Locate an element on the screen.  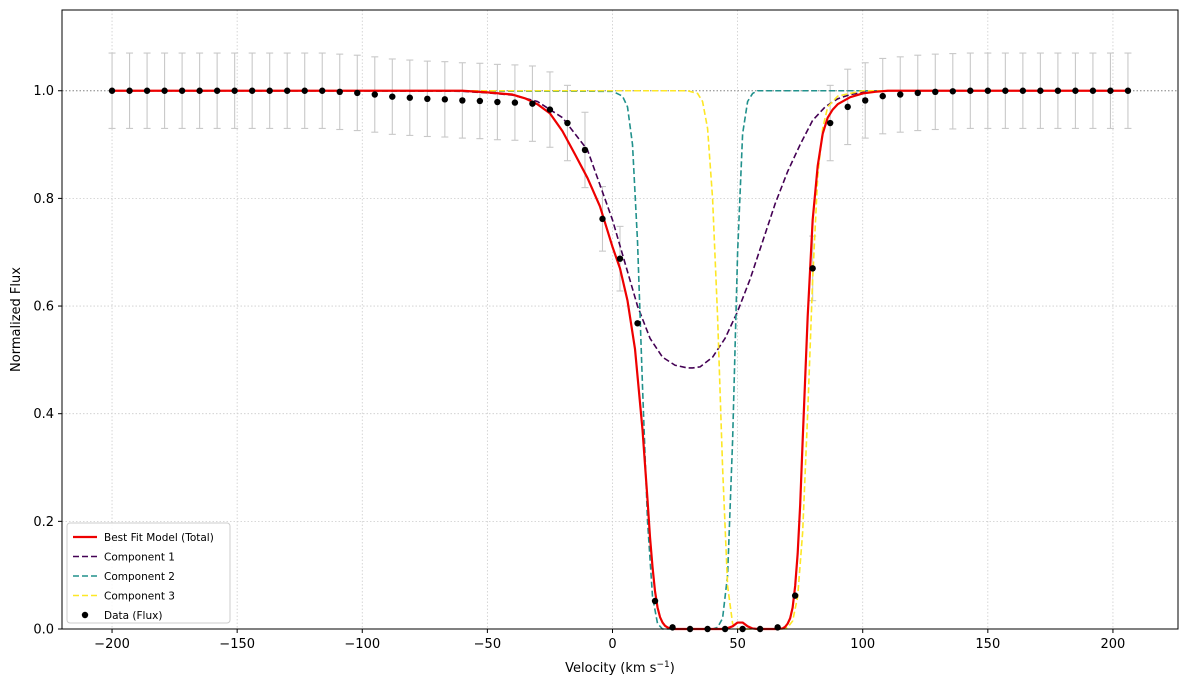
x-tick-label: 150 is located at coordinates (987, 644).